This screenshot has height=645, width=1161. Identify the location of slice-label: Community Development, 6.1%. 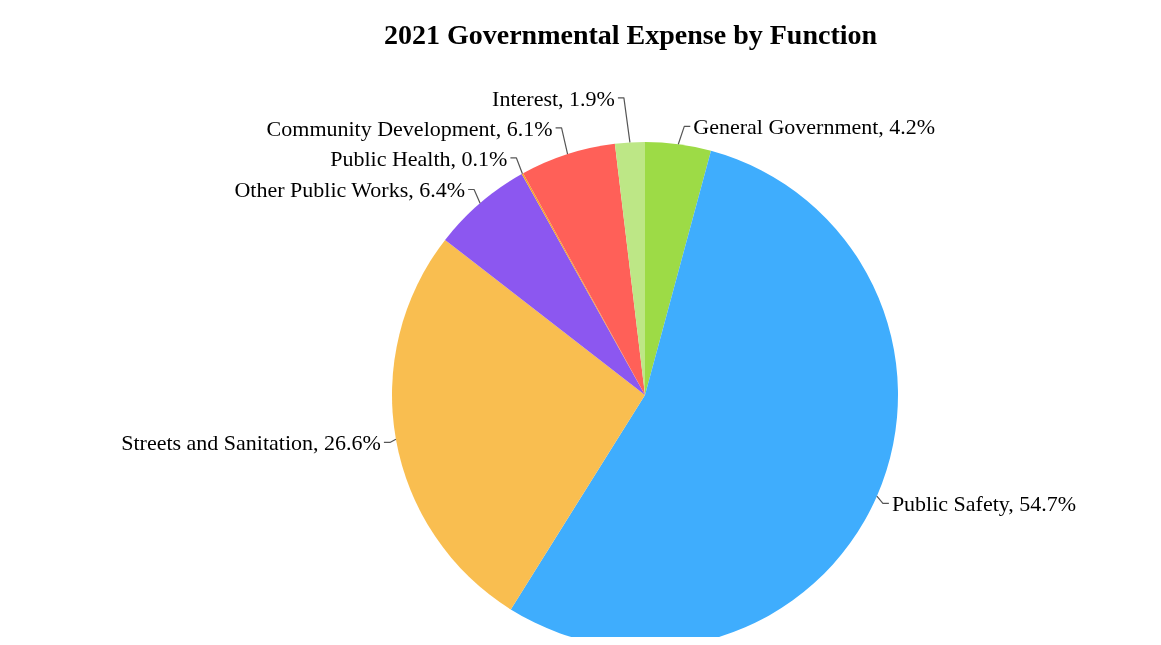
(409, 128).